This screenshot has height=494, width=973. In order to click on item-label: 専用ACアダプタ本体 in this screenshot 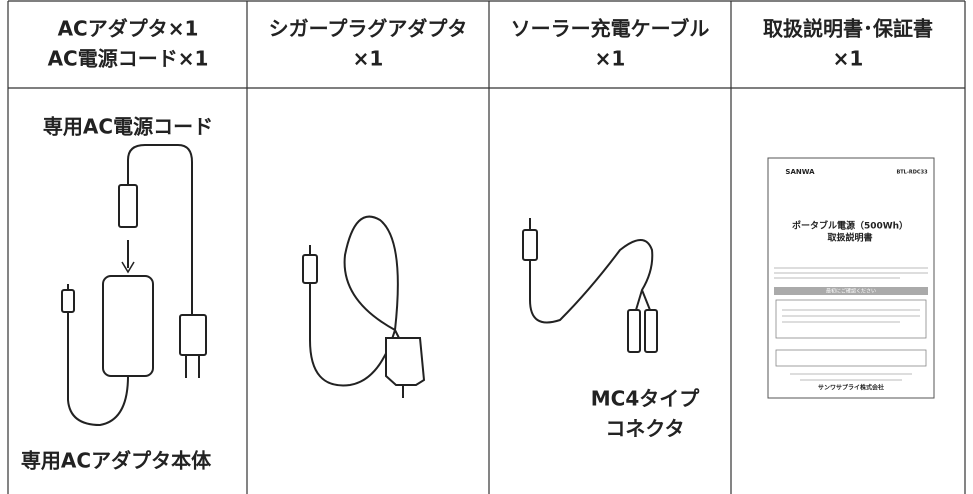, I will do `click(116, 461)`.